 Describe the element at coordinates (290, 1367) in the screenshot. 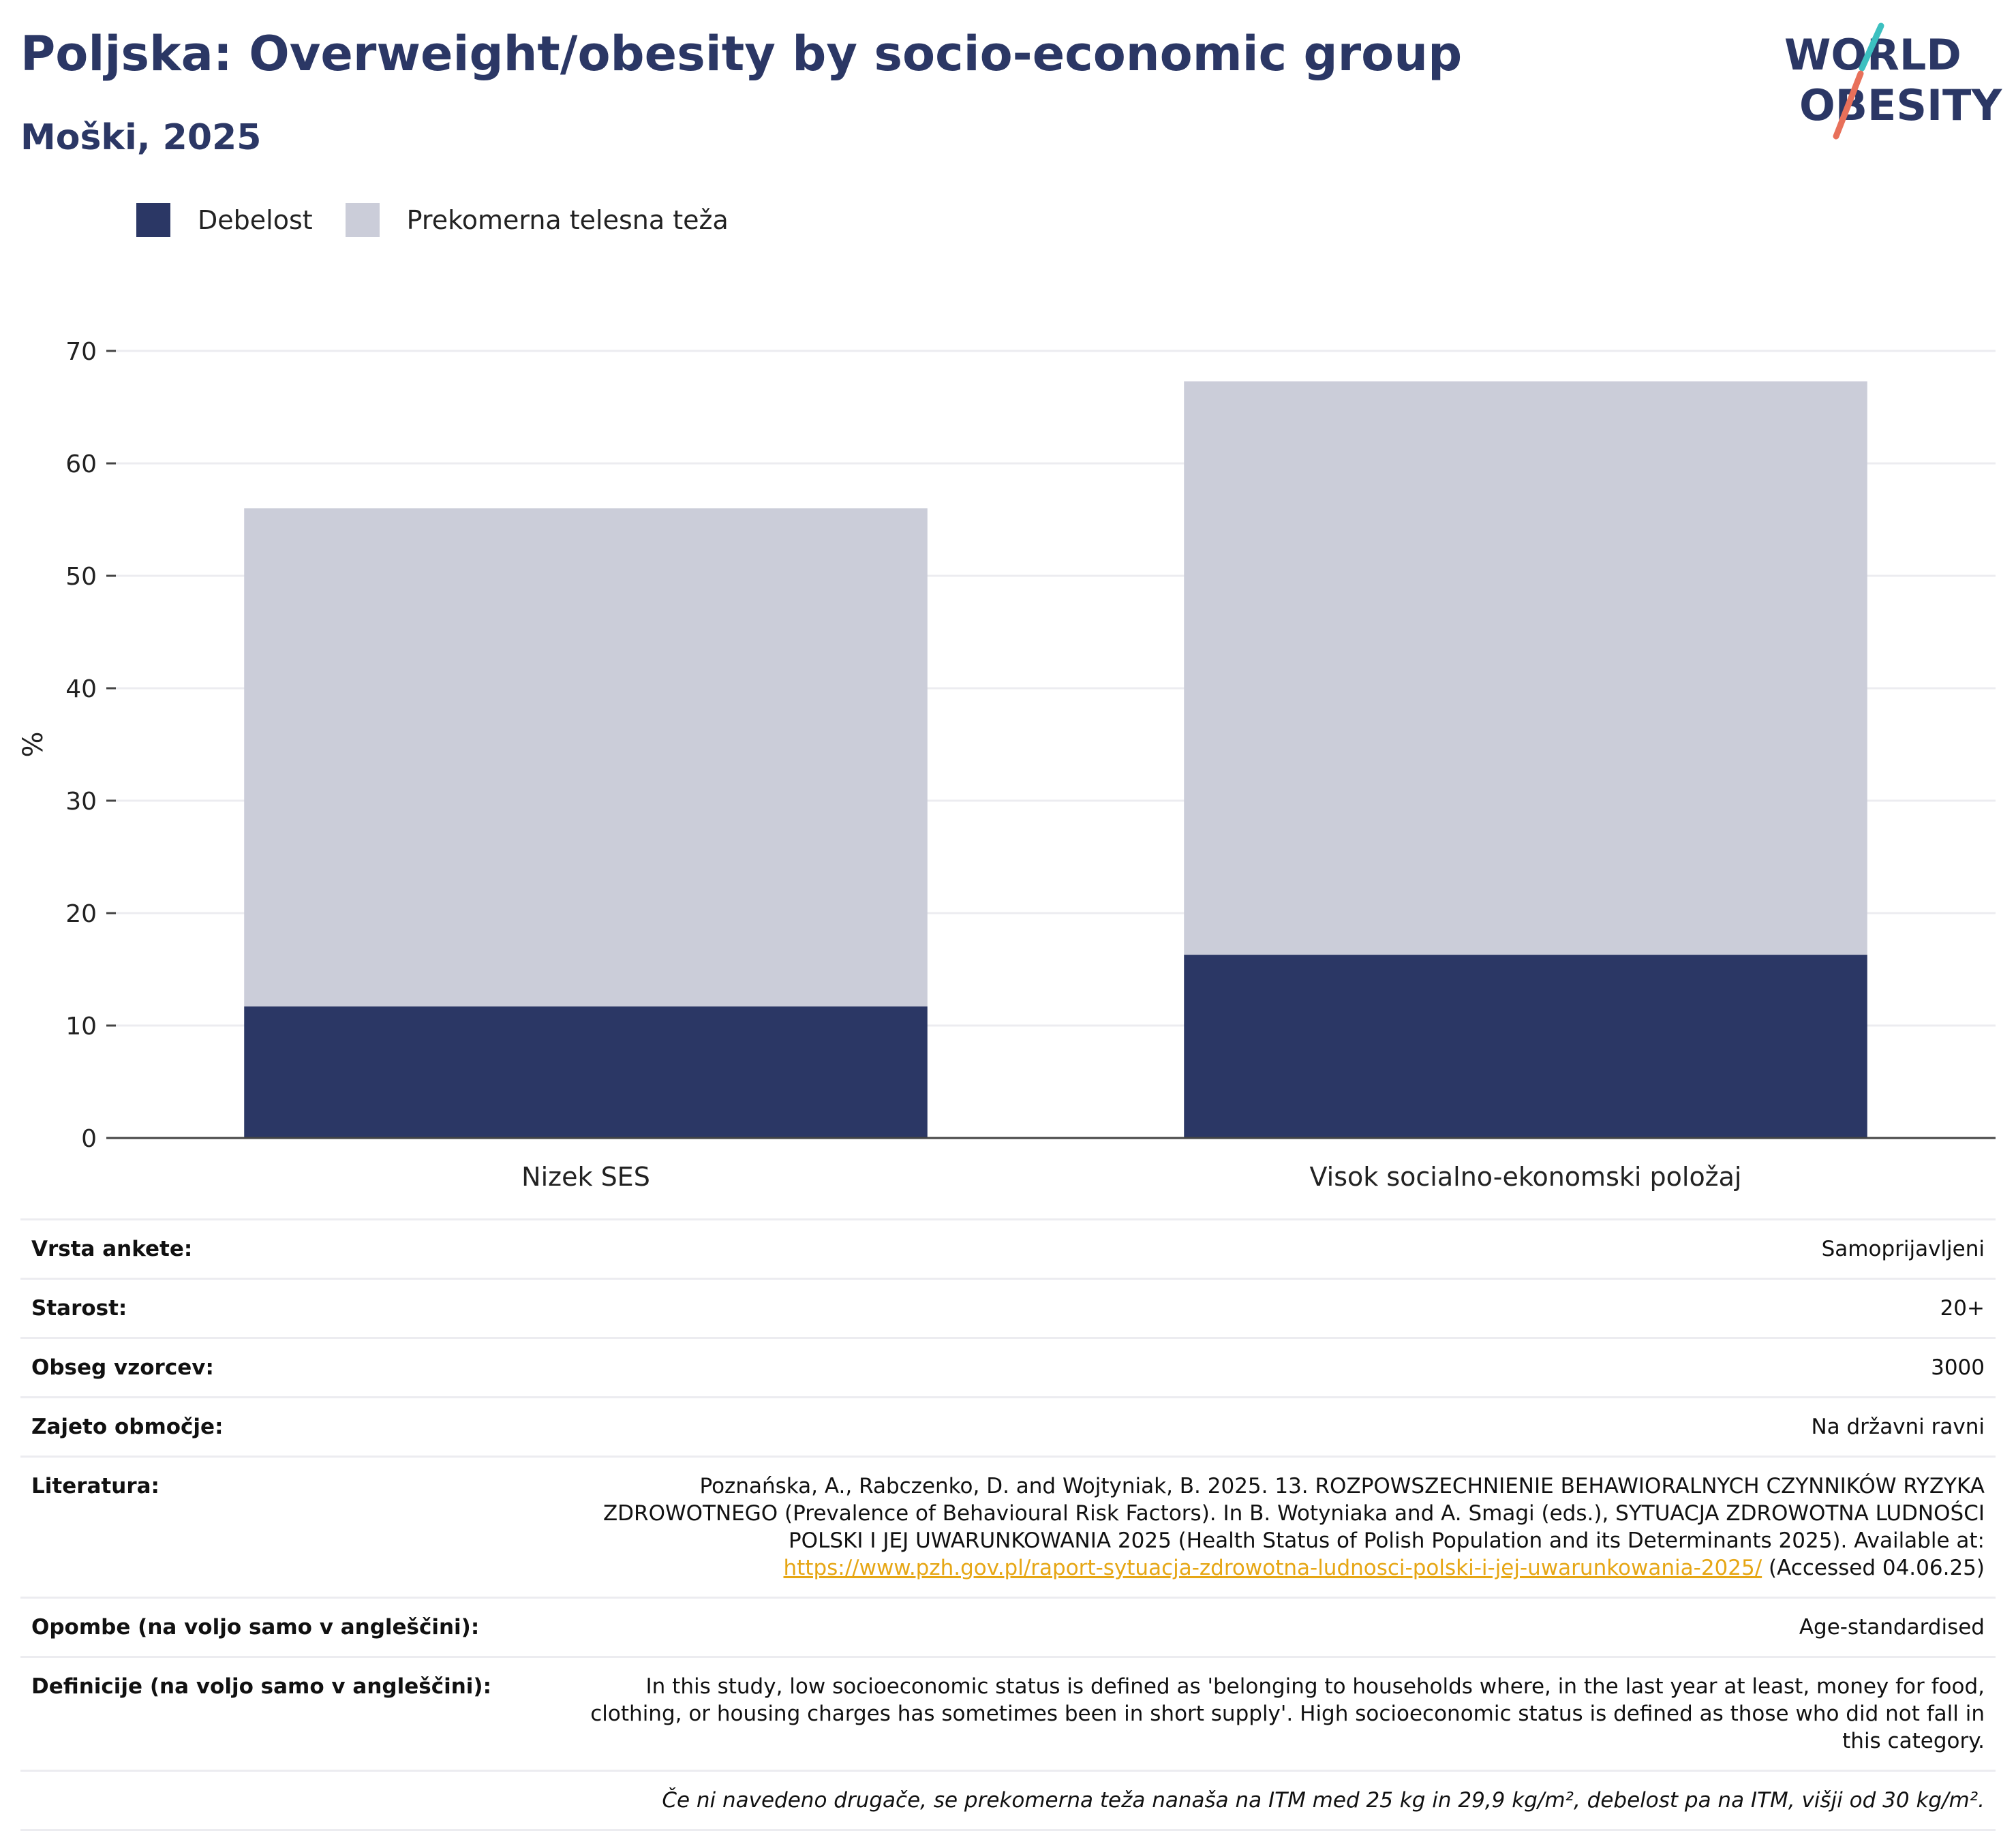

I see `info-label: Obseg vzorcev:` at that location.